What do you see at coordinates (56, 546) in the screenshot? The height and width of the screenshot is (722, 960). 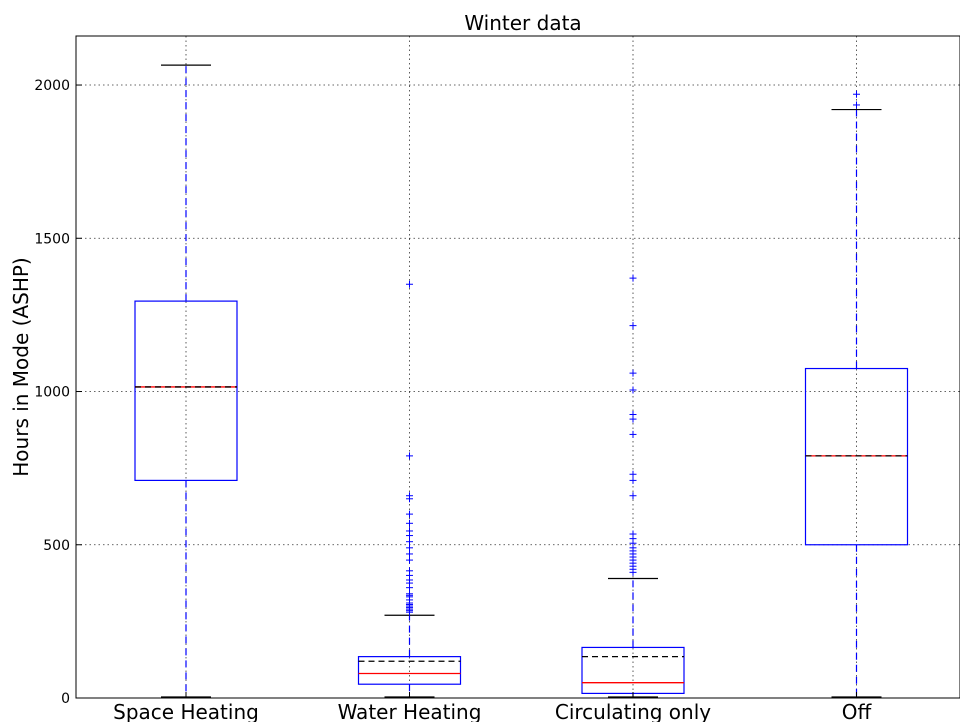 I see `y-tick-label: 500` at bounding box center [56, 546].